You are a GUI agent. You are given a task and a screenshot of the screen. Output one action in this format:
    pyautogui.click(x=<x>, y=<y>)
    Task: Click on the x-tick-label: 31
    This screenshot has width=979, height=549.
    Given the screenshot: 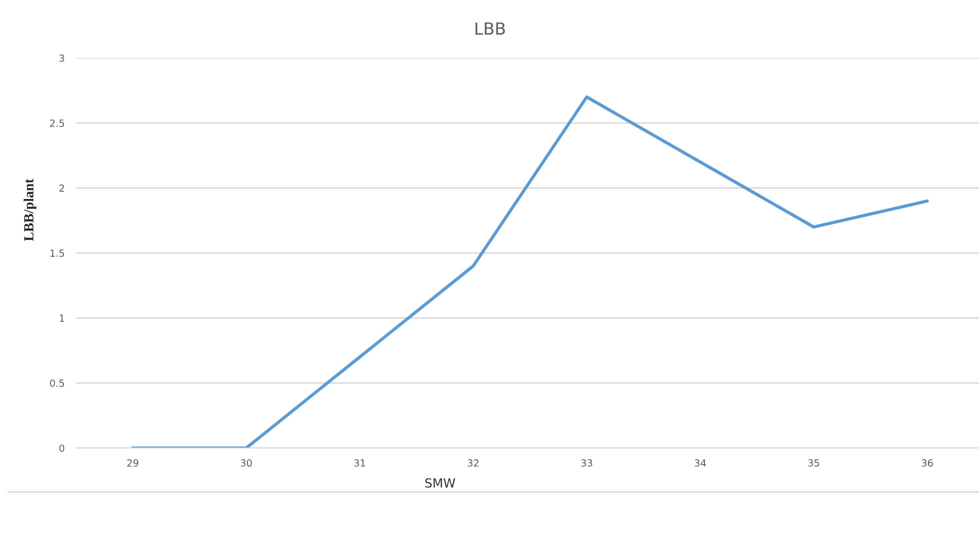 What is the action you would take?
    pyautogui.click(x=360, y=463)
    